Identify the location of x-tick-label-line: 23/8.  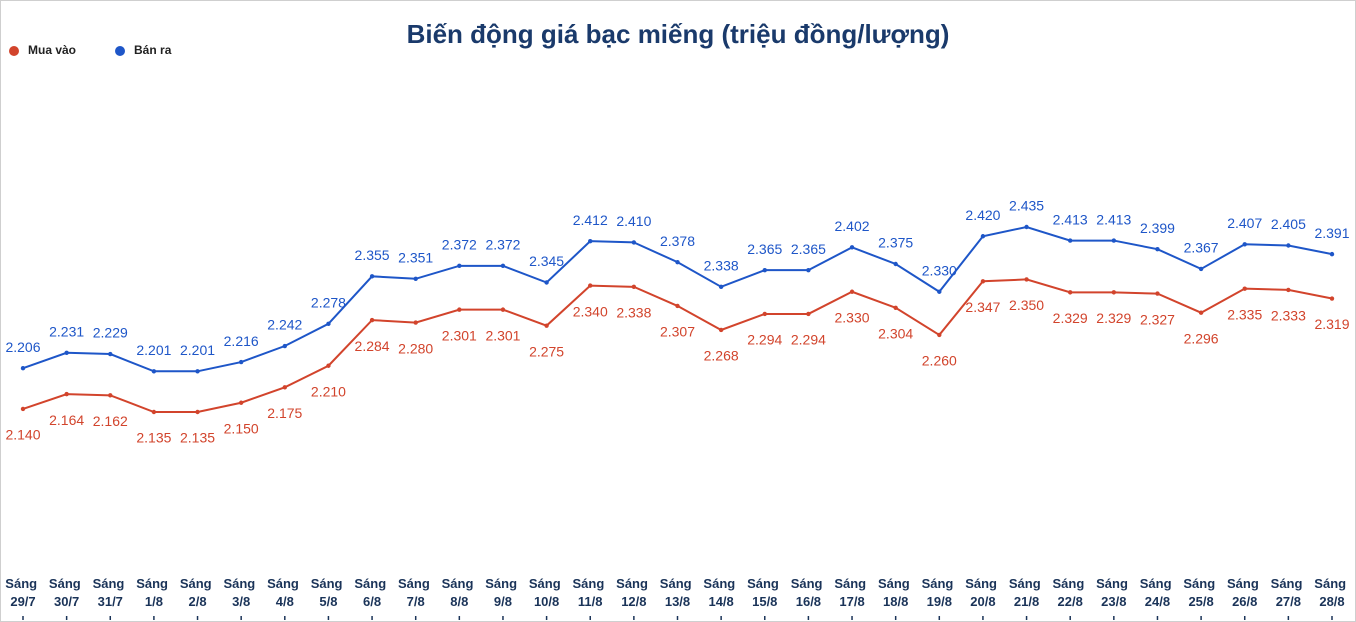
(1113, 601).